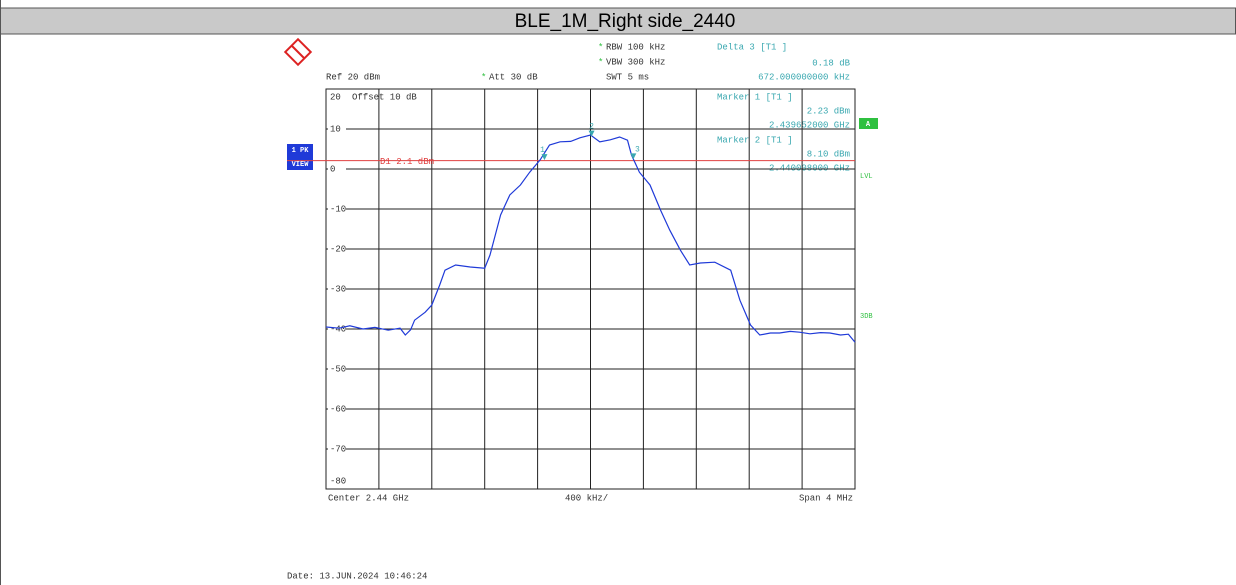 The image size is (1236, 585). I want to click on y-tick-label: -50, so click(338, 369).